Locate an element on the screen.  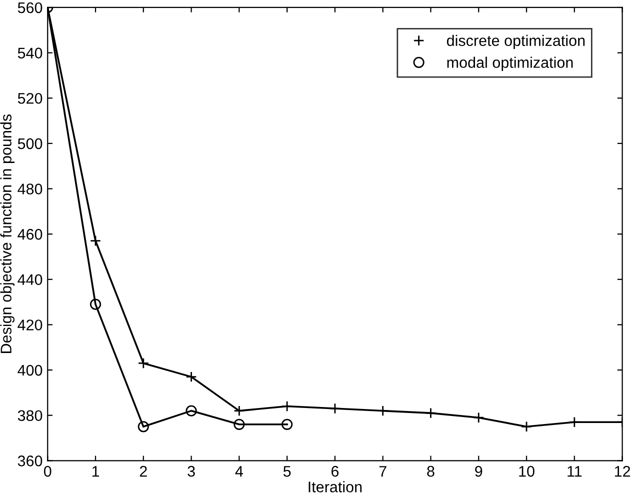
x-tick-label: 0 is located at coordinates (48, 471).